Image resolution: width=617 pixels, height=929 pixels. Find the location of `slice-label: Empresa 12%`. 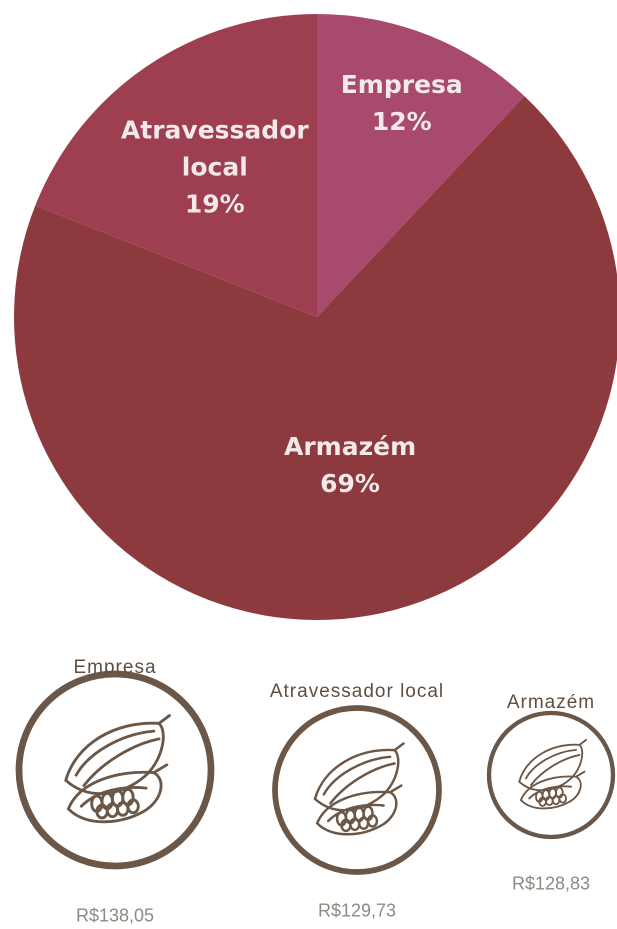

slice-label: Empresa 12% is located at coordinates (402, 103).